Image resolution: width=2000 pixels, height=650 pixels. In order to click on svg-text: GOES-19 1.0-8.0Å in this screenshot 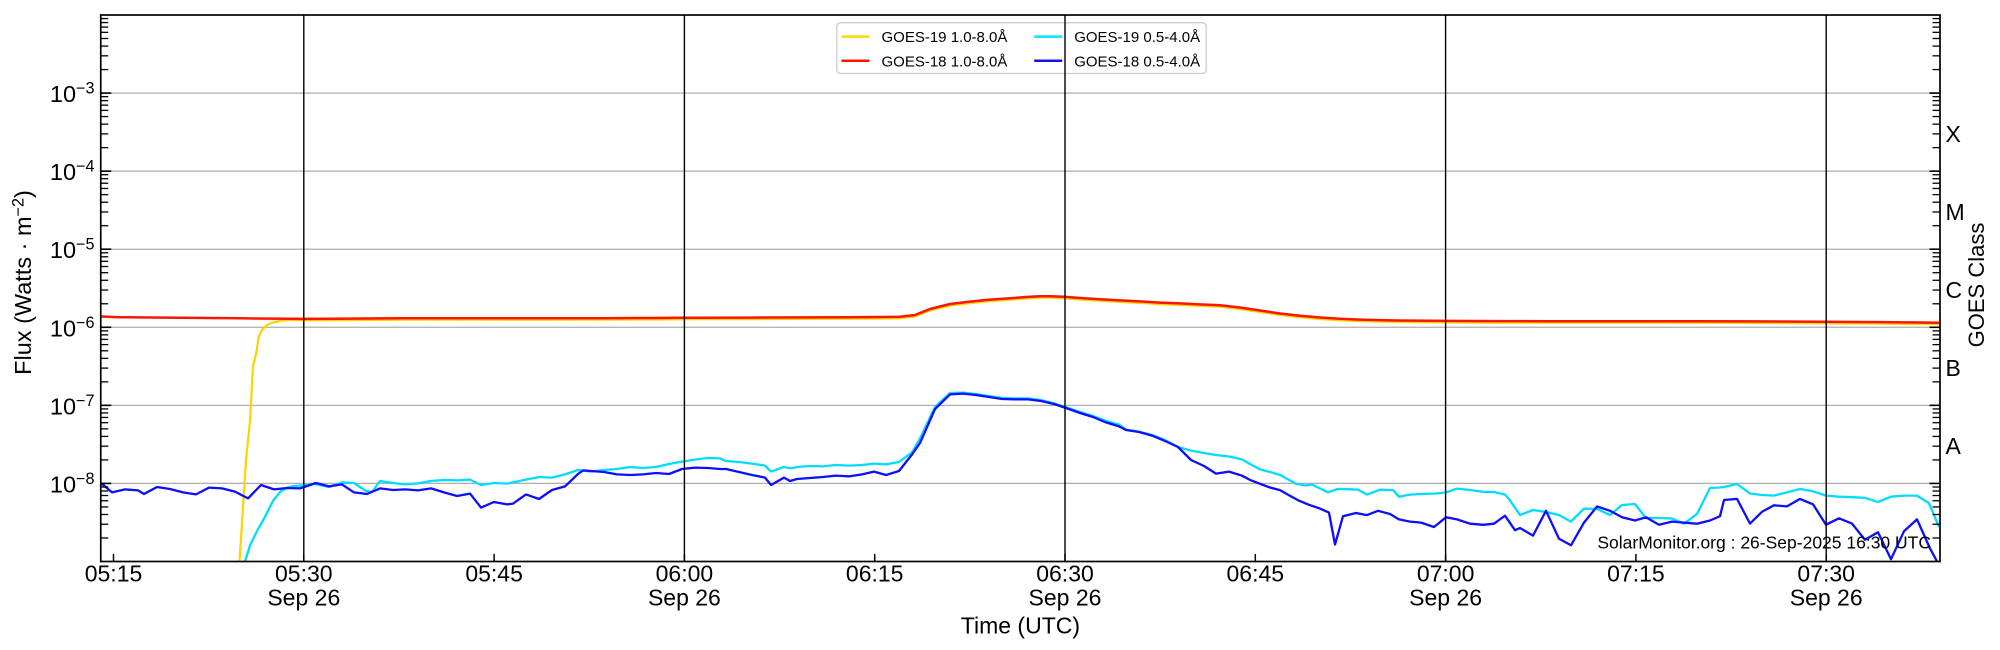, I will do `click(945, 37)`.